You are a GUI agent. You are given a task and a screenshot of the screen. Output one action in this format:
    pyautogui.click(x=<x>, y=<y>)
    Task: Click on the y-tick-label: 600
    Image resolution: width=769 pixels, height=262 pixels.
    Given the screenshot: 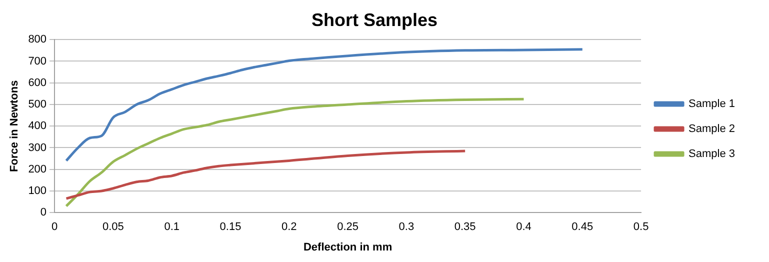 What is the action you would take?
    pyautogui.click(x=37, y=82)
    